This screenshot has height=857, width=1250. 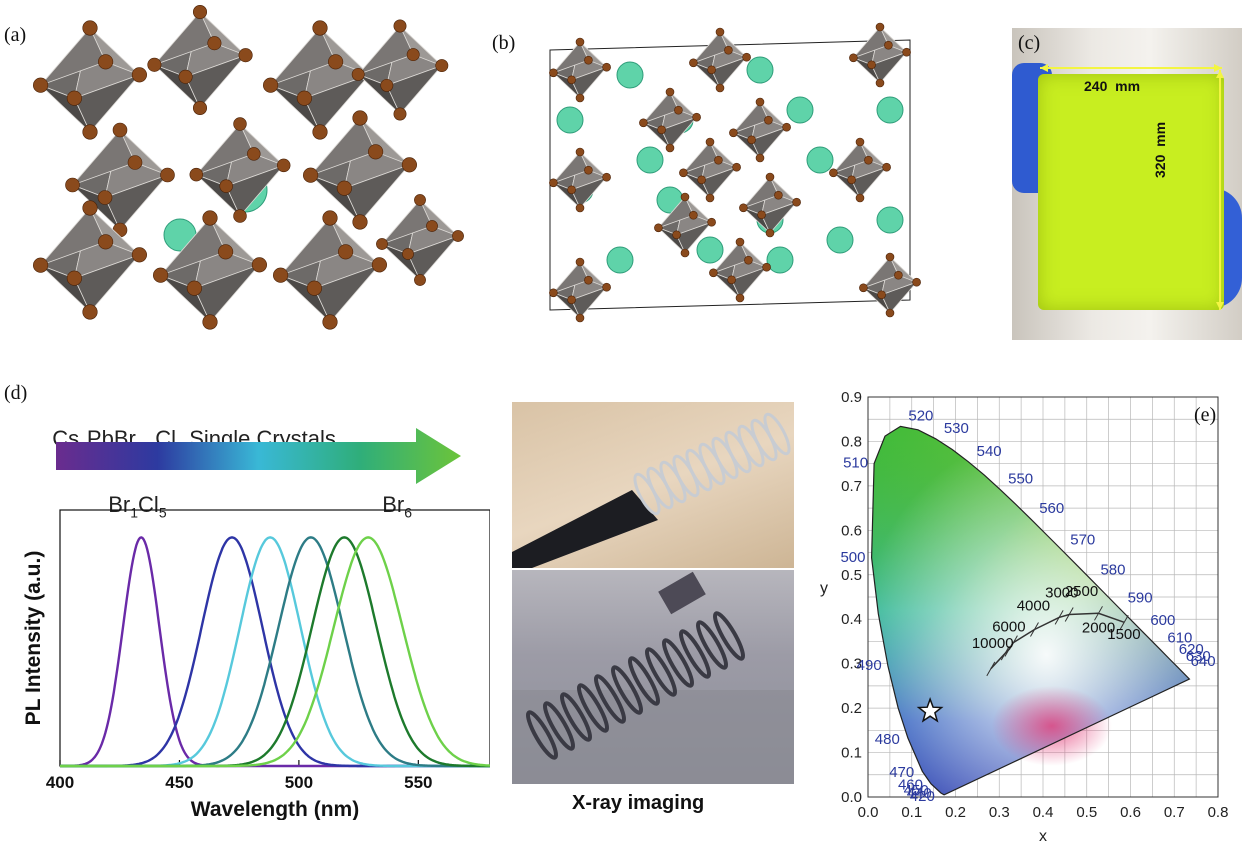 I want to click on x-tick-label: 0.1, so click(x=911, y=812).